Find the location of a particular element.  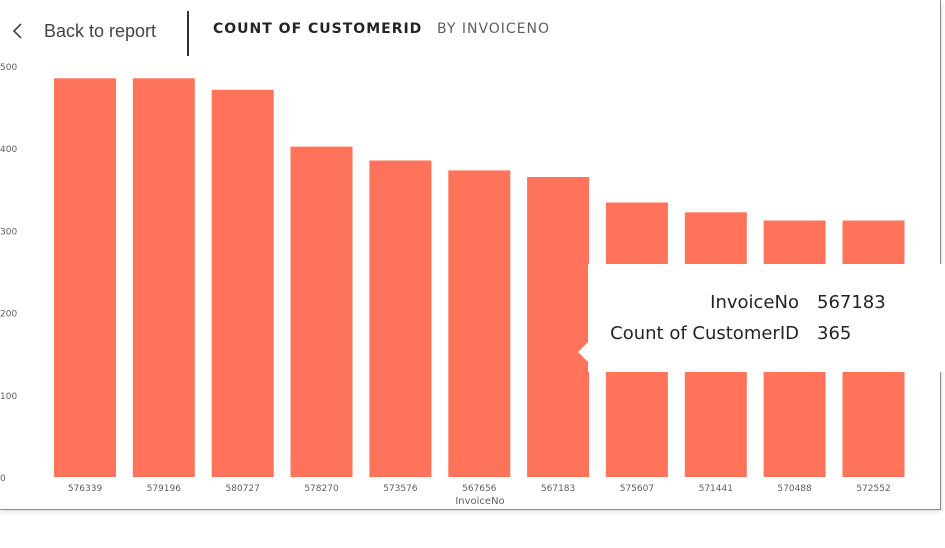

data-tooltip: InvoiceNo 567183 Count of CustomerID 365 is located at coordinates (761, 318).